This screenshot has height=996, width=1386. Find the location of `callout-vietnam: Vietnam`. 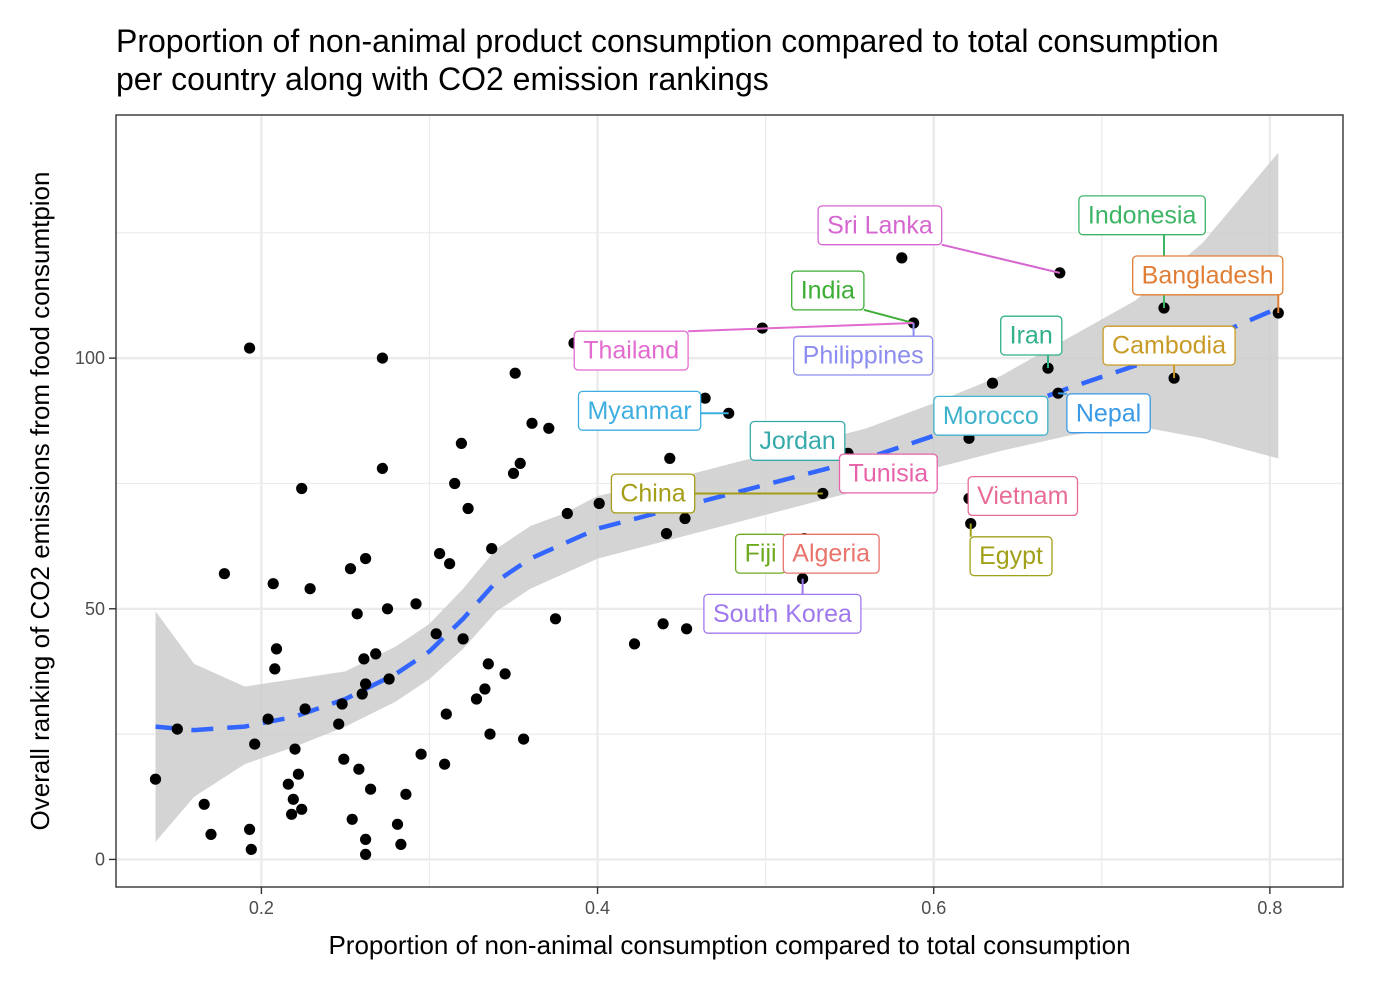

callout-vietnam: Vietnam is located at coordinates (1023, 496).